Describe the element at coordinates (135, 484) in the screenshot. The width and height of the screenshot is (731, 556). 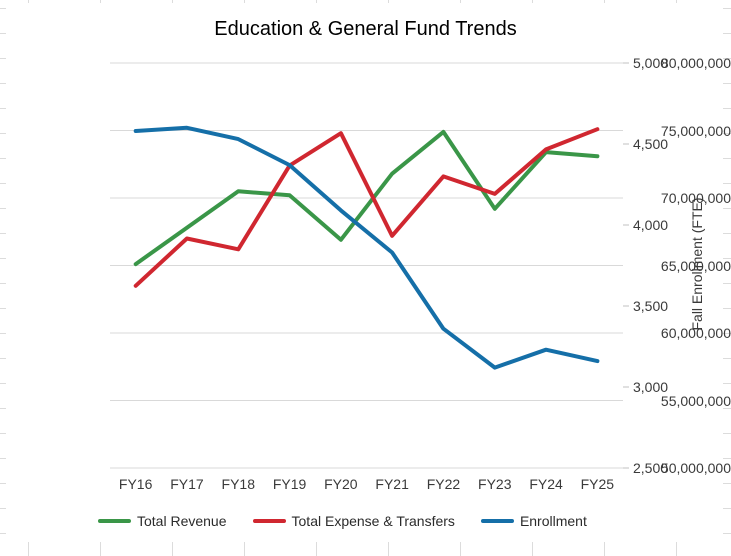
I see `x-axis-tick-label: FY16` at that location.